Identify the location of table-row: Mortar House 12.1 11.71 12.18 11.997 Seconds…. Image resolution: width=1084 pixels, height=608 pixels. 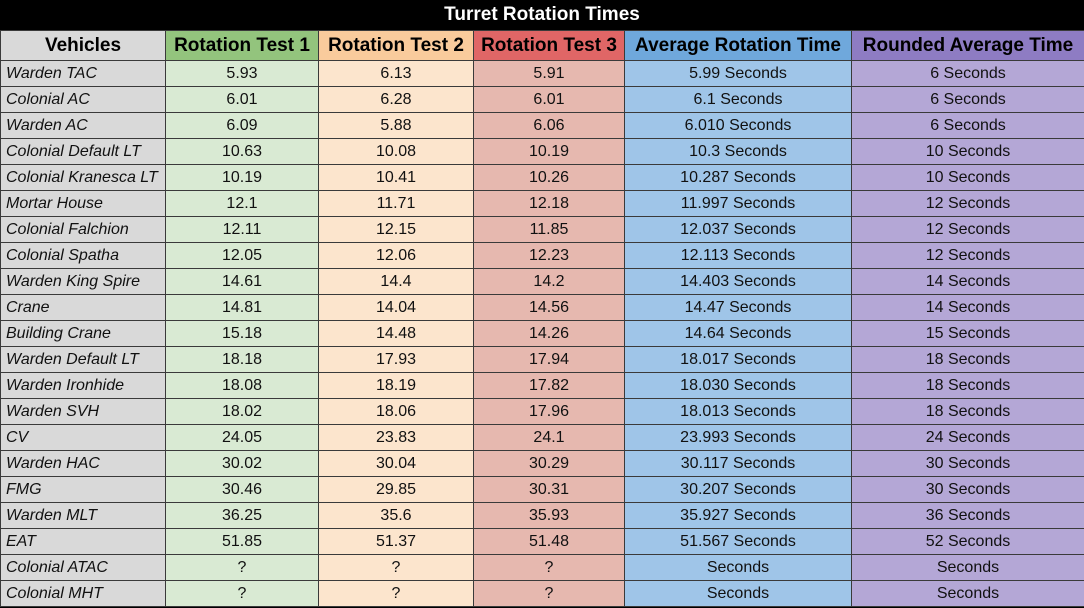
(542, 203).